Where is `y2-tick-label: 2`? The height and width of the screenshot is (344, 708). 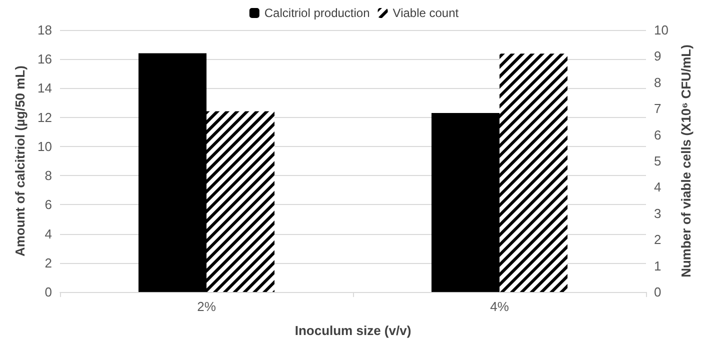 y2-tick-label: 2 is located at coordinates (658, 240).